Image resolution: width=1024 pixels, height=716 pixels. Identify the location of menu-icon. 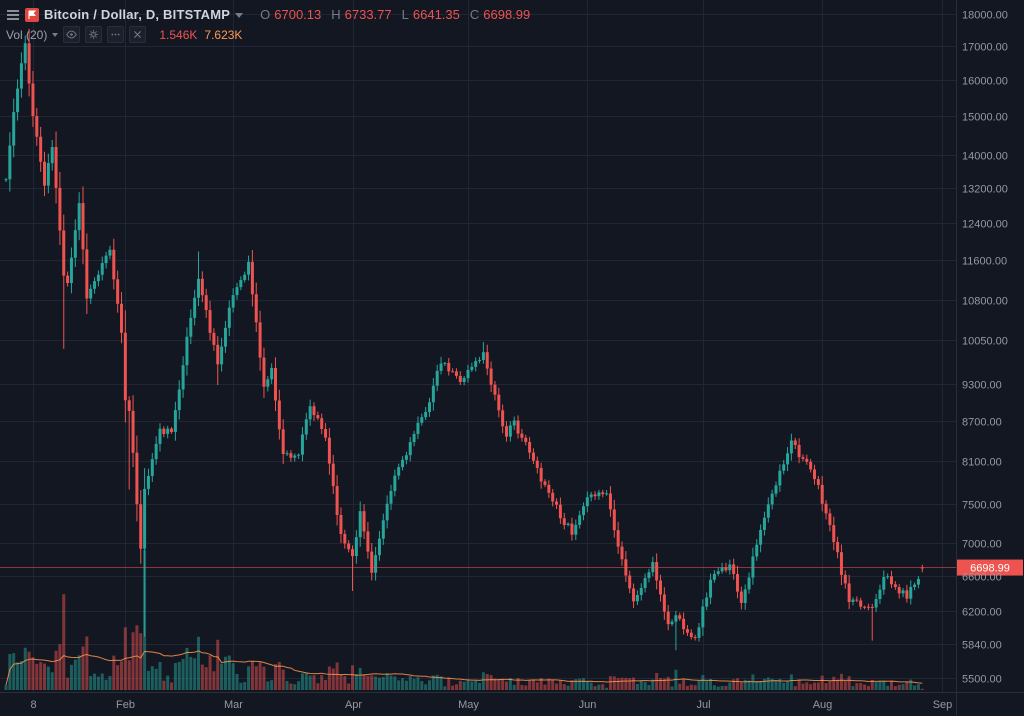
(13, 15).